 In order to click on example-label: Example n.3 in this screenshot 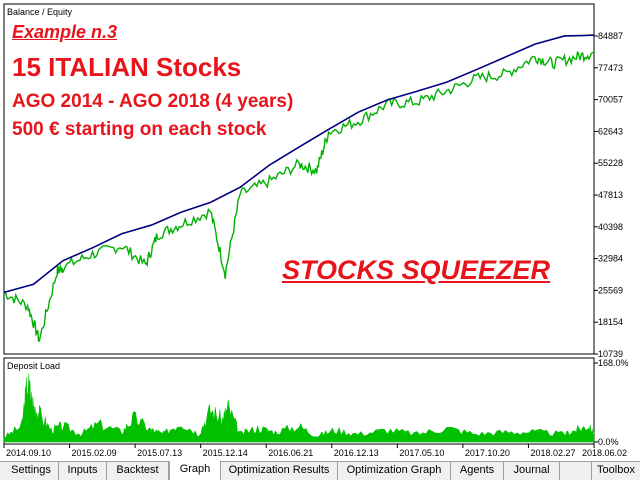, I will do `click(65, 32)`.